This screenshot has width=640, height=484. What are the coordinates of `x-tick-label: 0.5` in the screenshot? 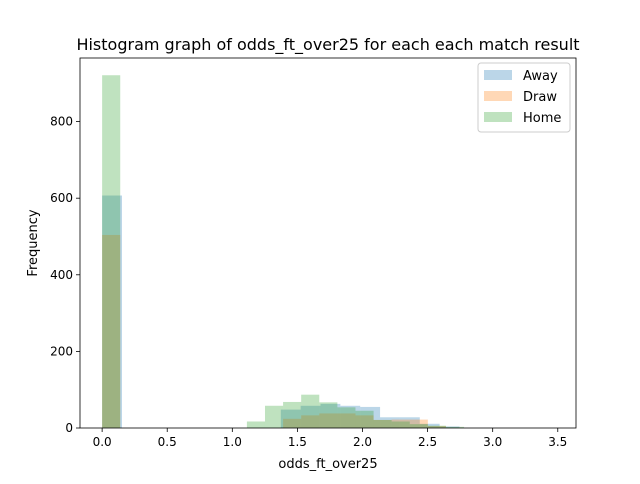 It's located at (167, 442).